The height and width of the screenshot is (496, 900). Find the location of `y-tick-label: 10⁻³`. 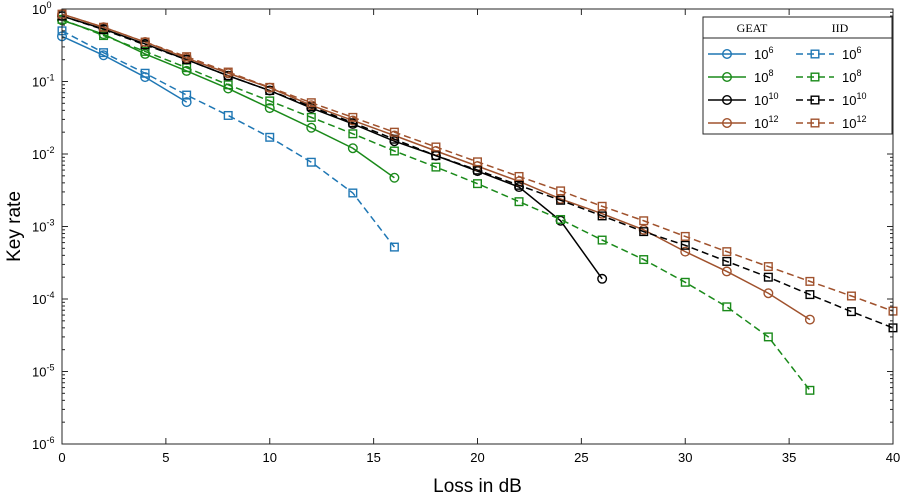

y-tick-label: 10⁻³ is located at coordinates (43, 226).